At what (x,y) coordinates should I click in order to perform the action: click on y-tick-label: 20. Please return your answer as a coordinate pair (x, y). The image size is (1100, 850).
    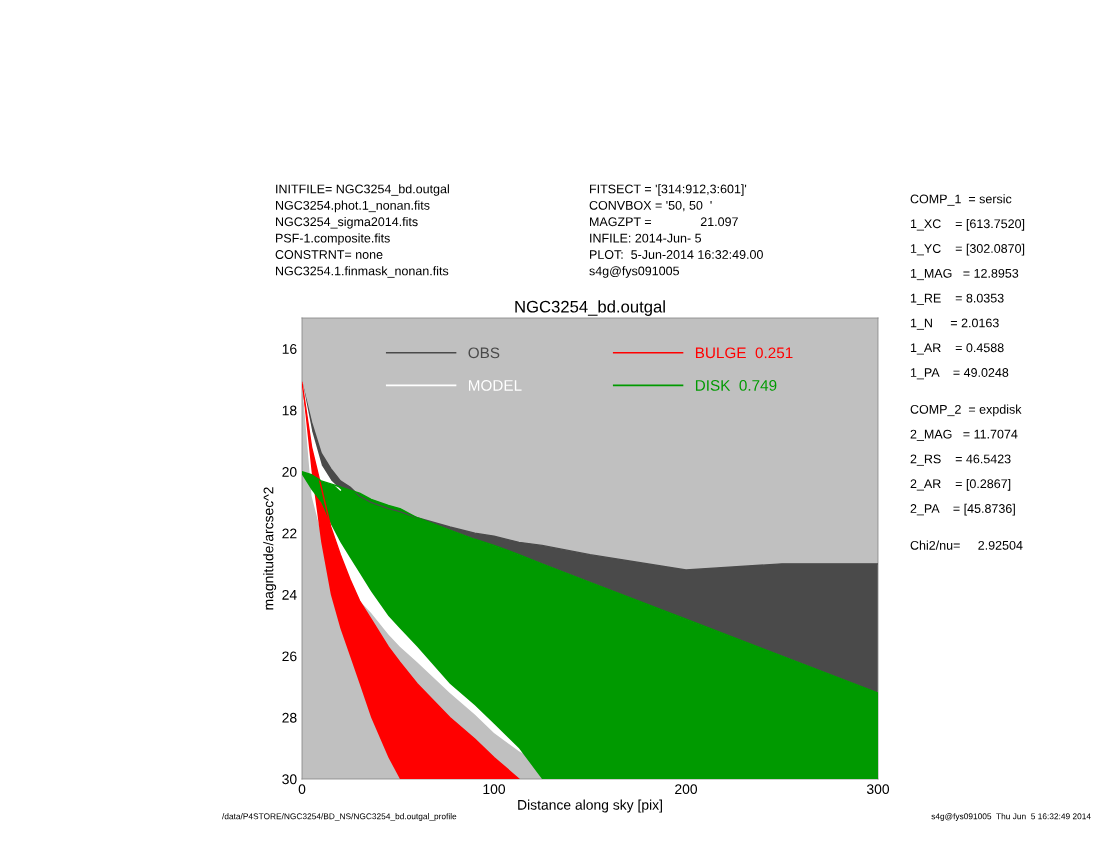
    Looking at the image, I should click on (289, 472).